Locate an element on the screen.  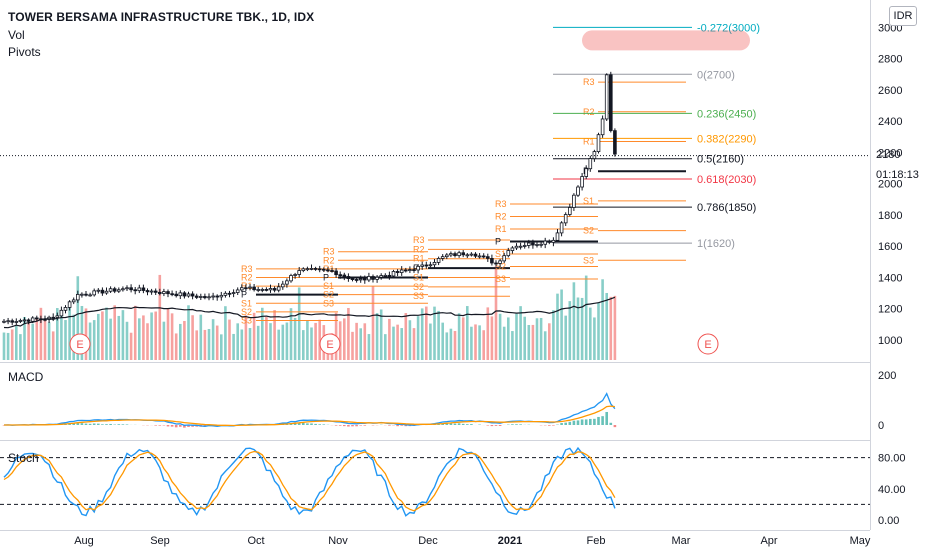
volume-indicator-label: Vol is located at coordinates (16, 35).